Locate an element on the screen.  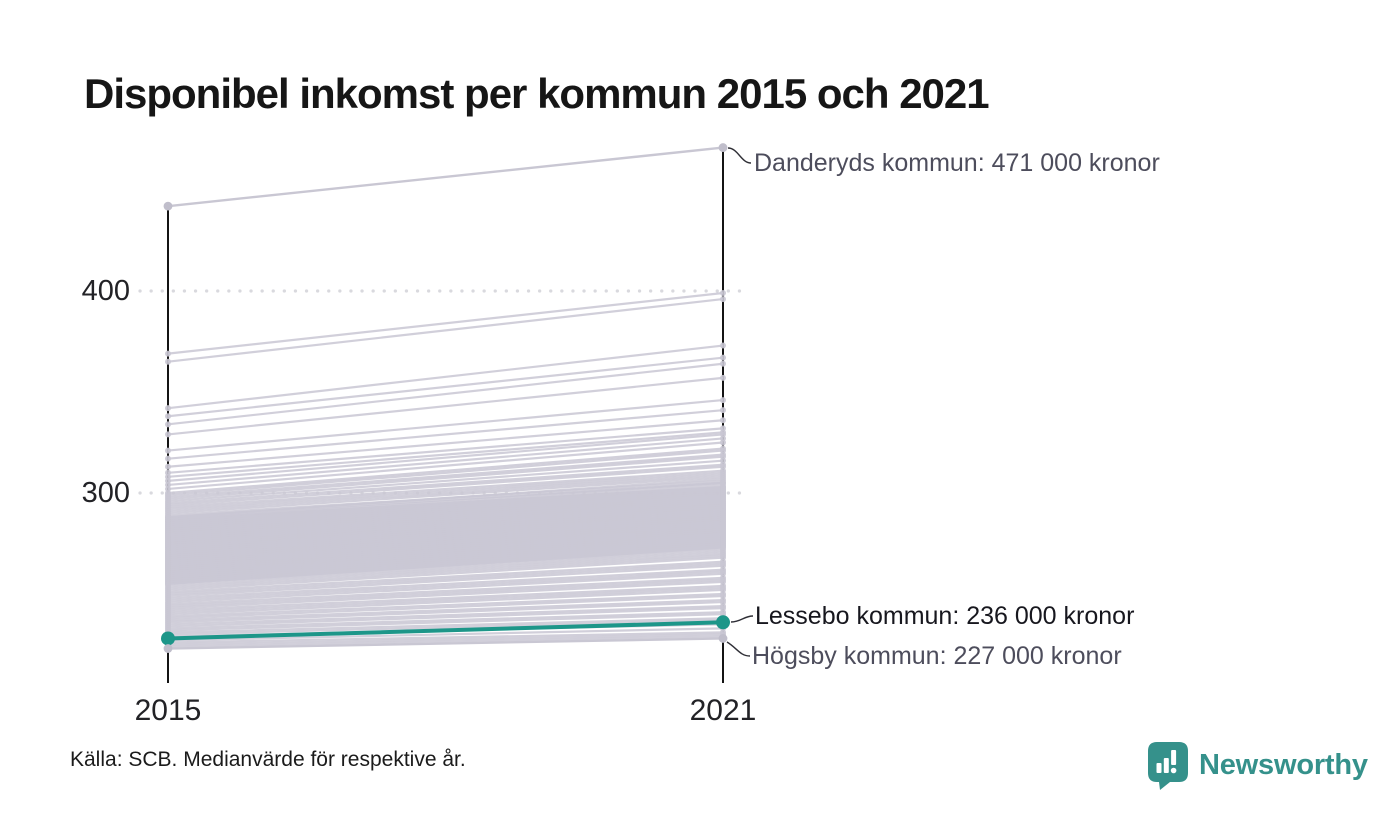
newsworthy-wordmark: Newsworthy is located at coordinates (1283, 765).